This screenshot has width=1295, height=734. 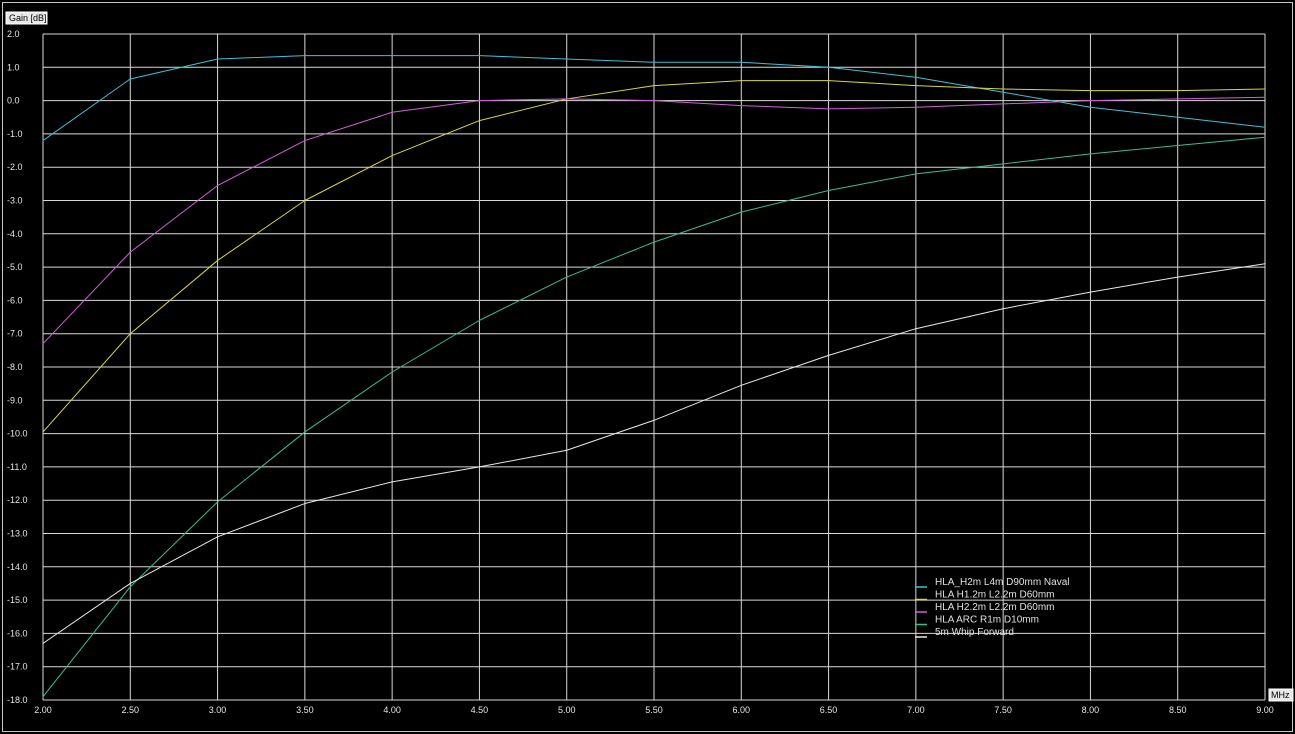 I want to click on y-tick-label: -5.0, so click(x=15, y=267).